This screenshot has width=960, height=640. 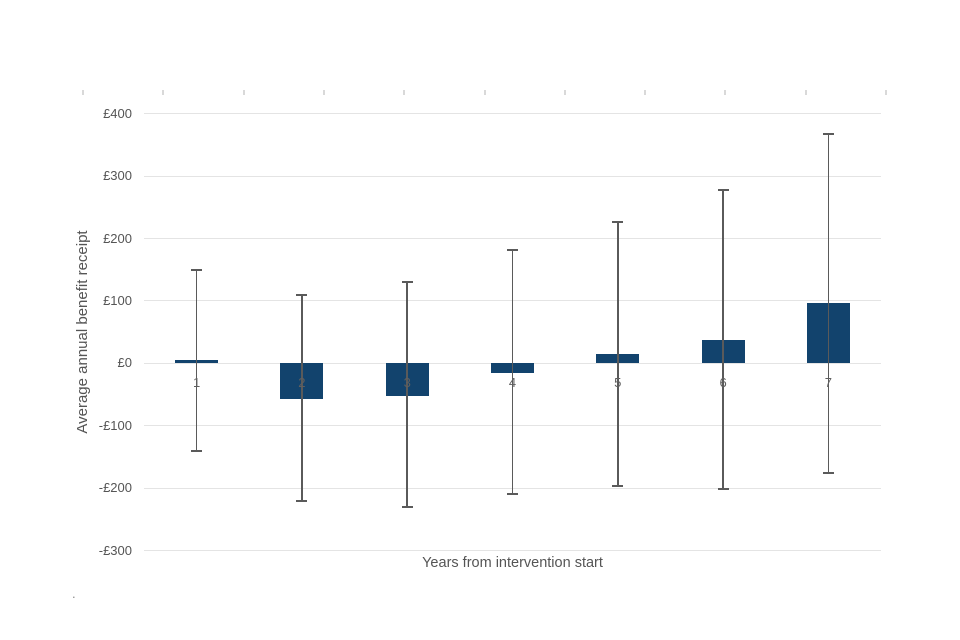 I want to click on category-label-1: 1, so click(x=197, y=383).